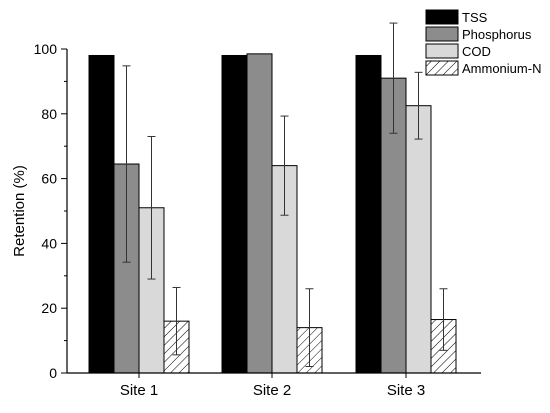  Describe the element at coordinates (53, 373) in the screenshot. I see `y-tick-label-0: 0` at that location.